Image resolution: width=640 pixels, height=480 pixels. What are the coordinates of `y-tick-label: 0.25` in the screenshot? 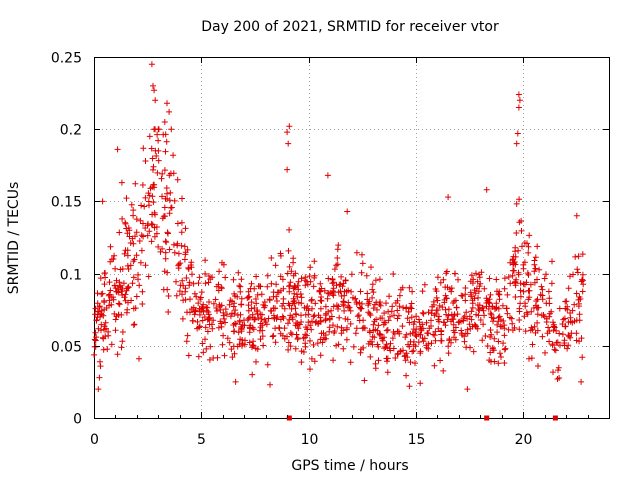 It's located at (66, 59).